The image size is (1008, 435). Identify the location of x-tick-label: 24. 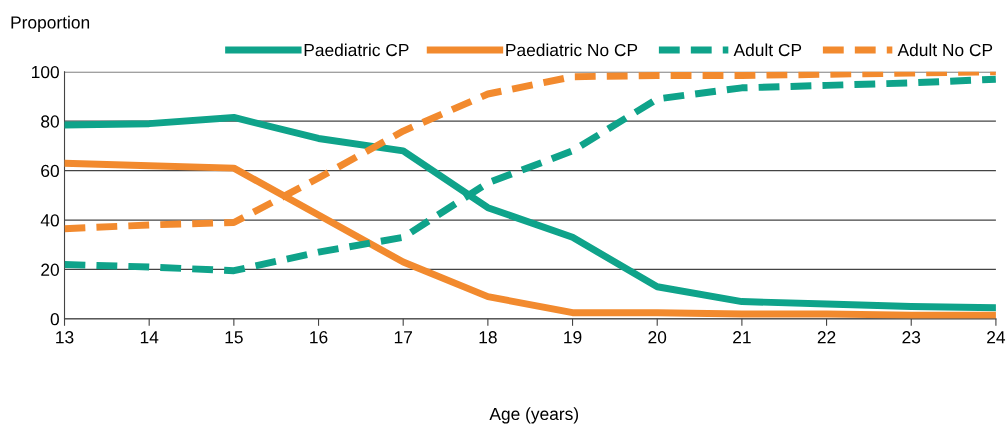
(996, 337).